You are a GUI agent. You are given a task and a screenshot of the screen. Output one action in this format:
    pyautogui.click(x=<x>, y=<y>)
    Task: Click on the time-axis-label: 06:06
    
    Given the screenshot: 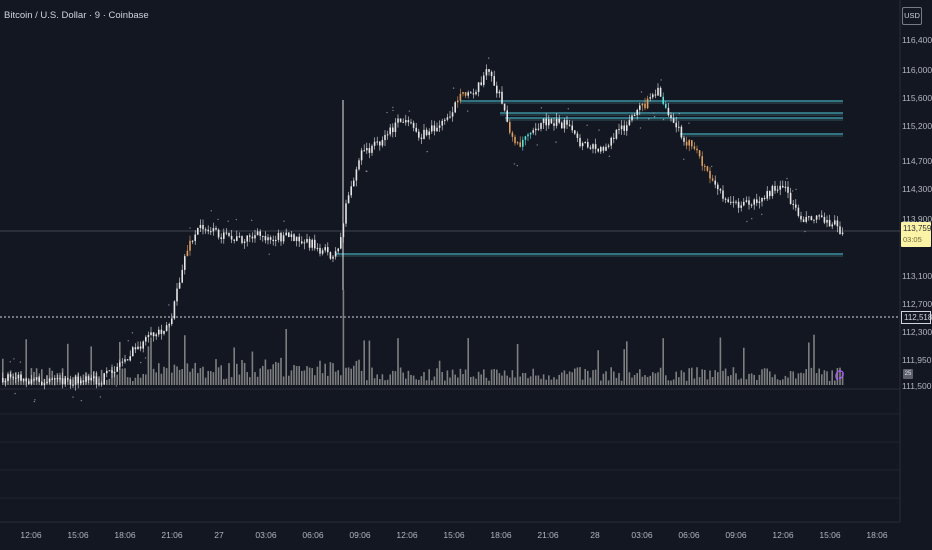 What is the action you would take?
    pyautogui.click(x=313, y=535)
    